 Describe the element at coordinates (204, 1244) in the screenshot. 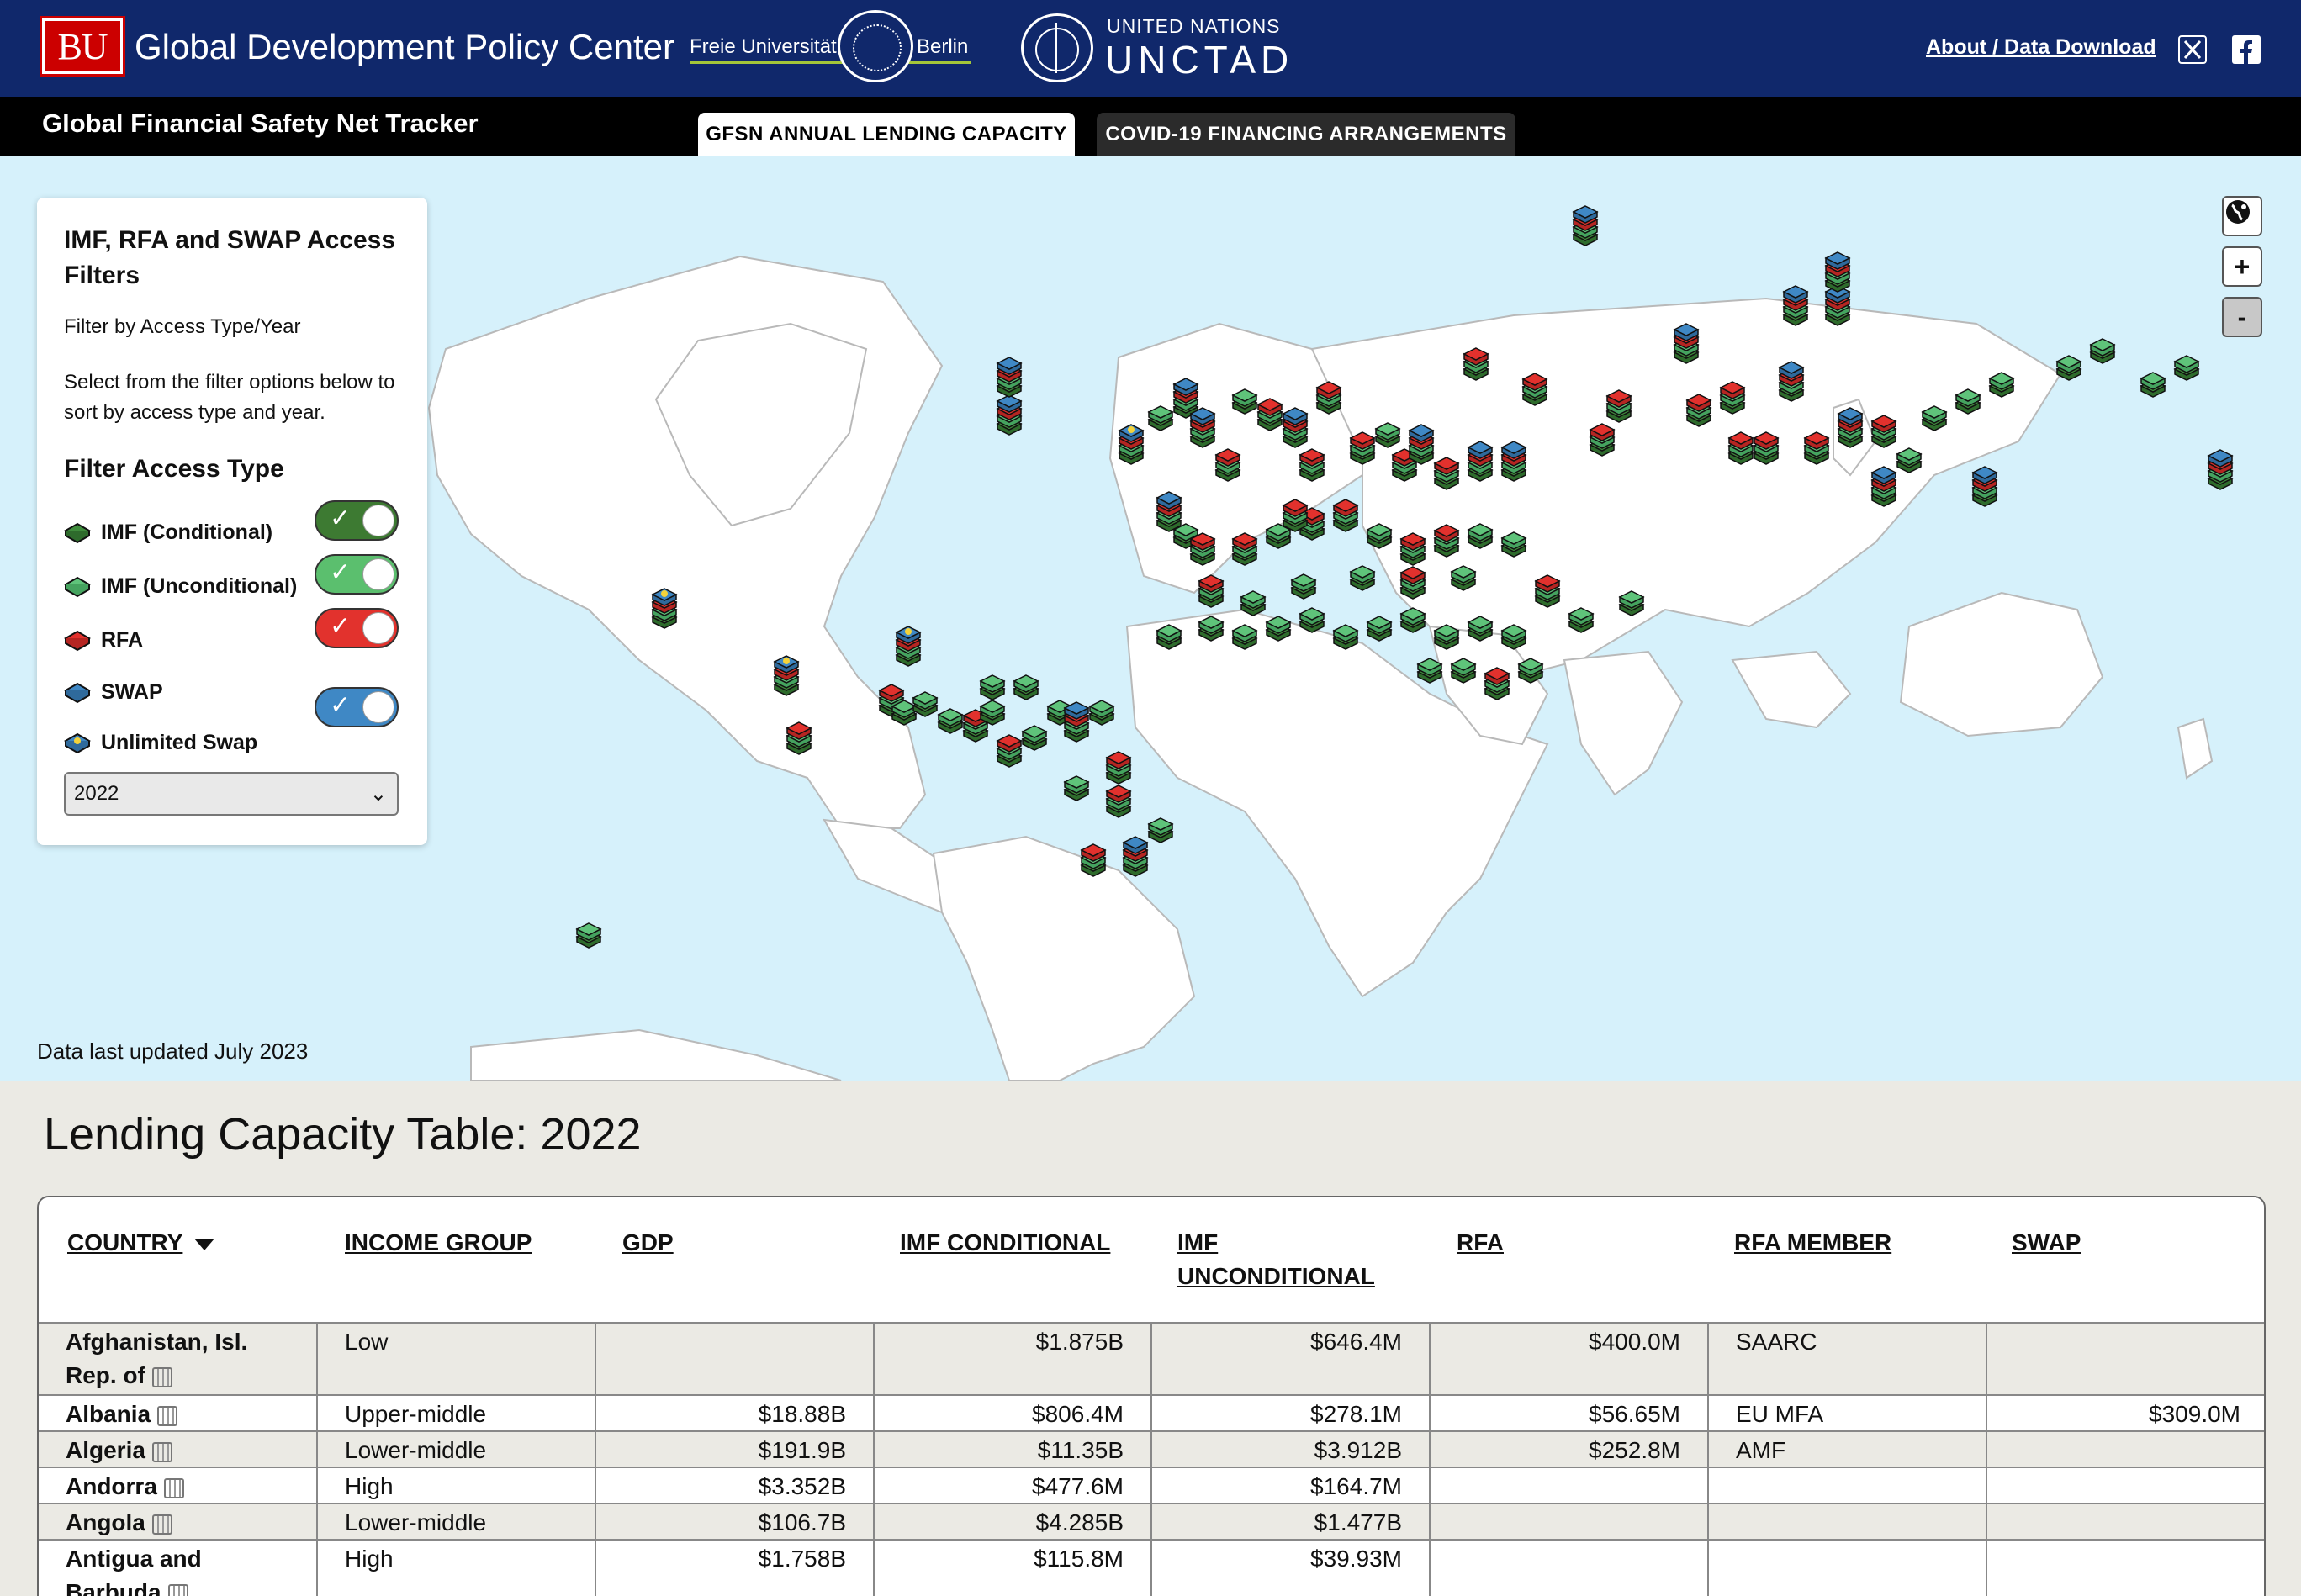

I see `sort-desc-icon` at that location.